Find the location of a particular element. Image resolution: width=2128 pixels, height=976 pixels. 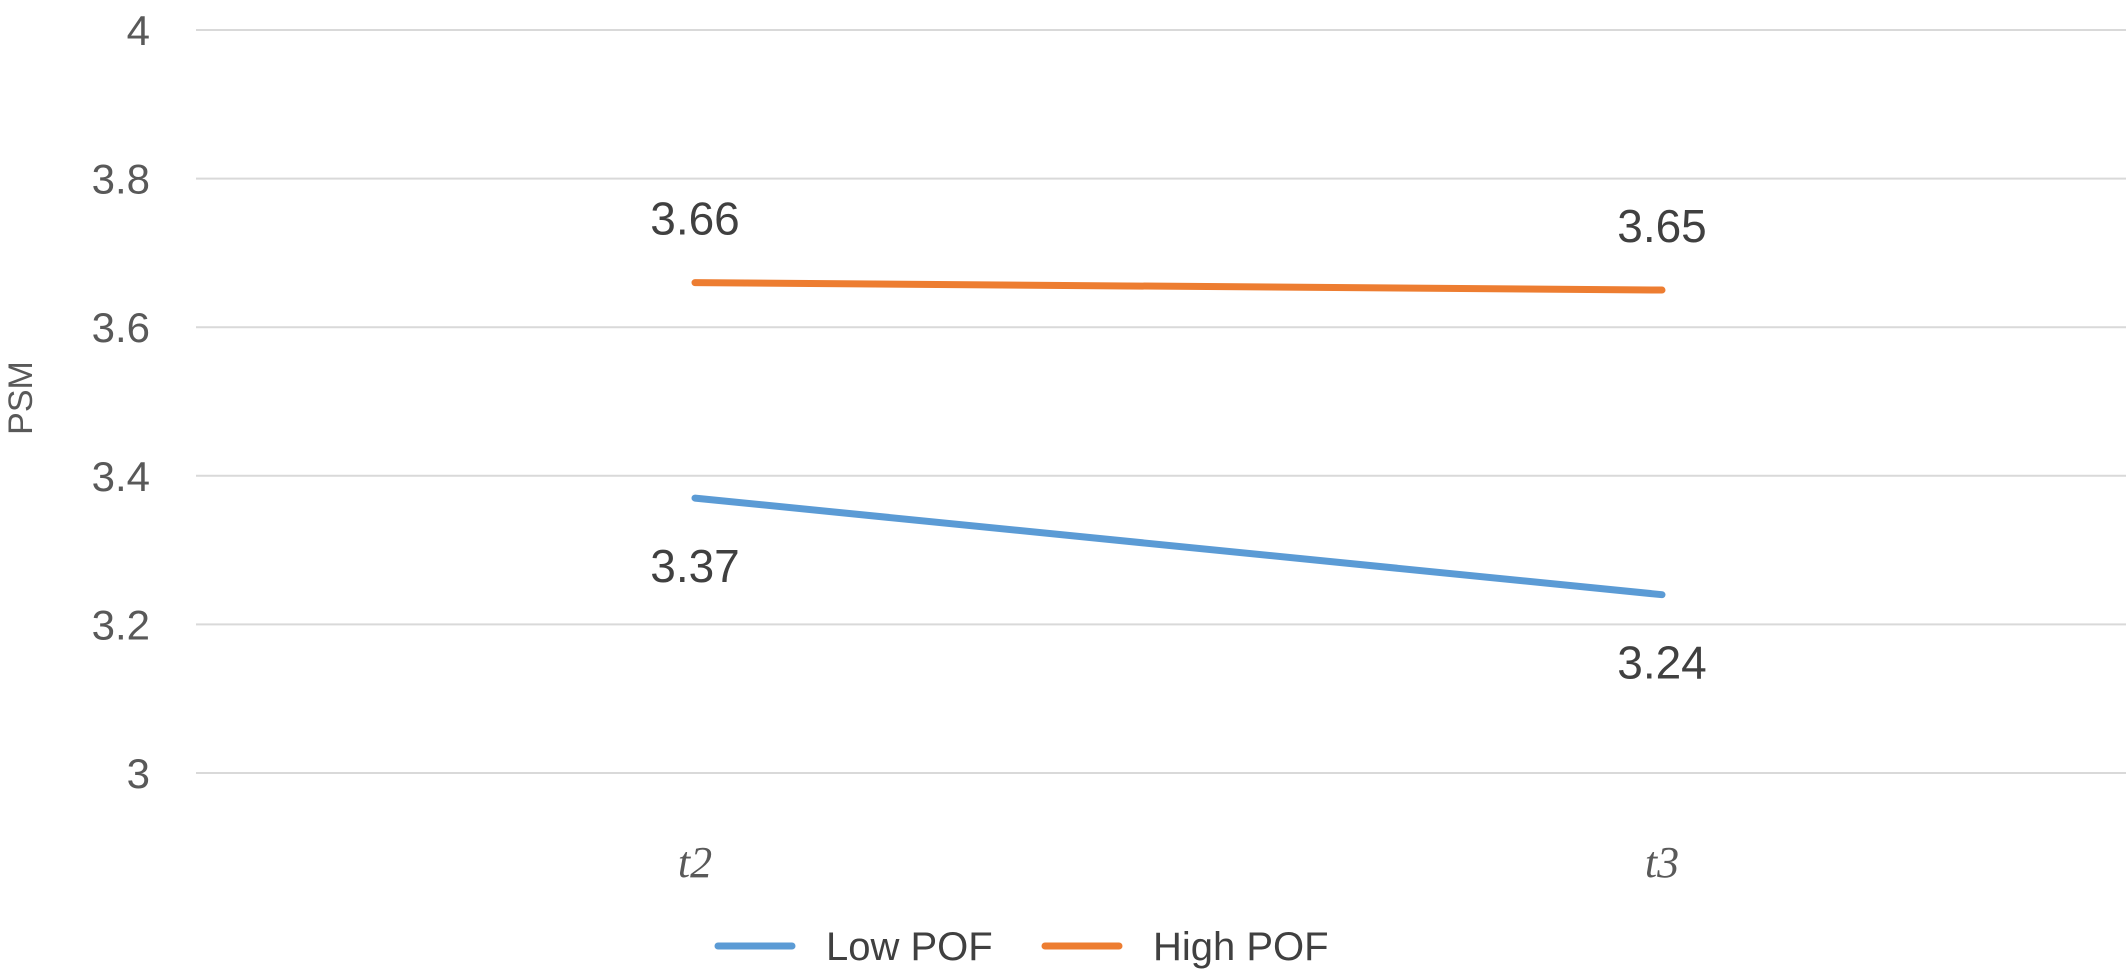

series-line-low-pof is located at coordinates (1178, 546).